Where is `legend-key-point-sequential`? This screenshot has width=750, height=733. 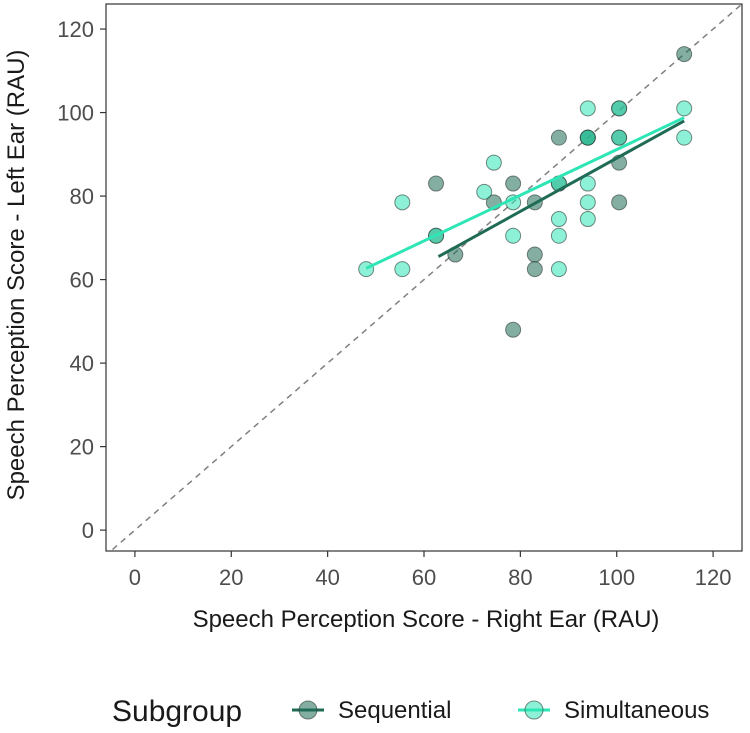 legend-key-point-sequential is located at coordinates (308, 710).